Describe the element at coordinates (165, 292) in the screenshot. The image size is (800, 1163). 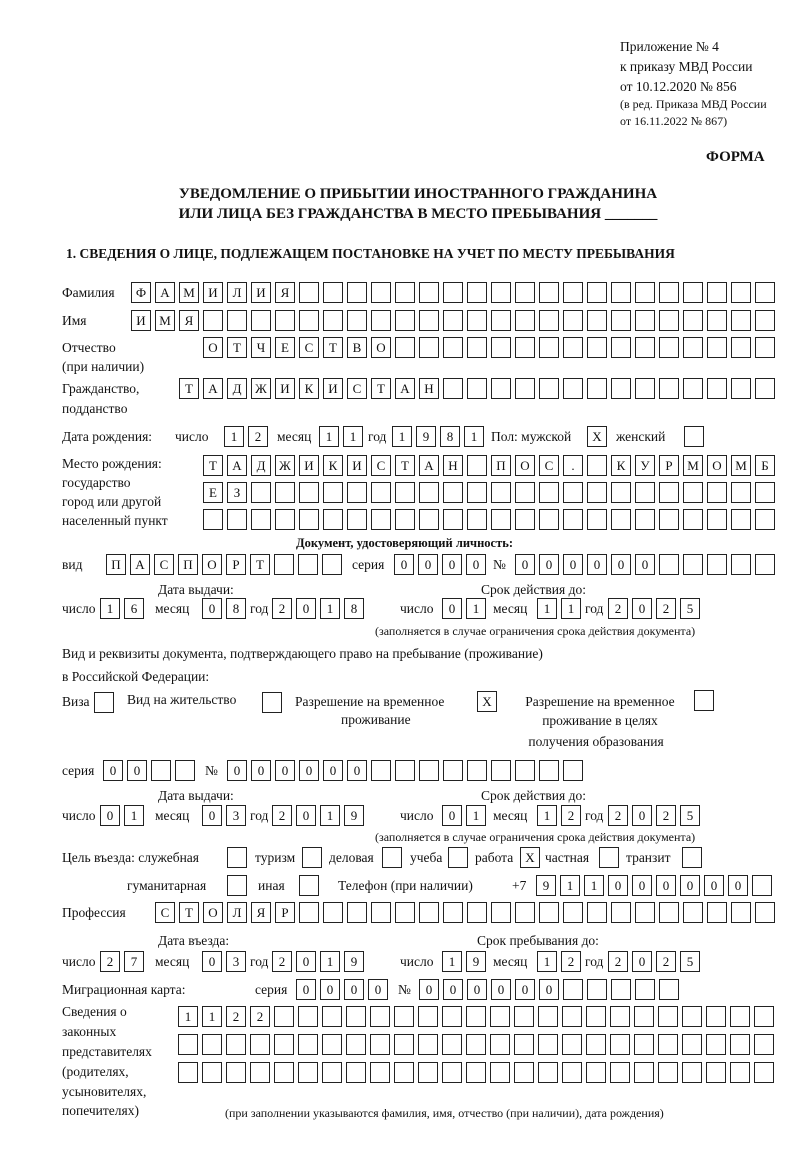
I see `surname-cell: А` at that location.